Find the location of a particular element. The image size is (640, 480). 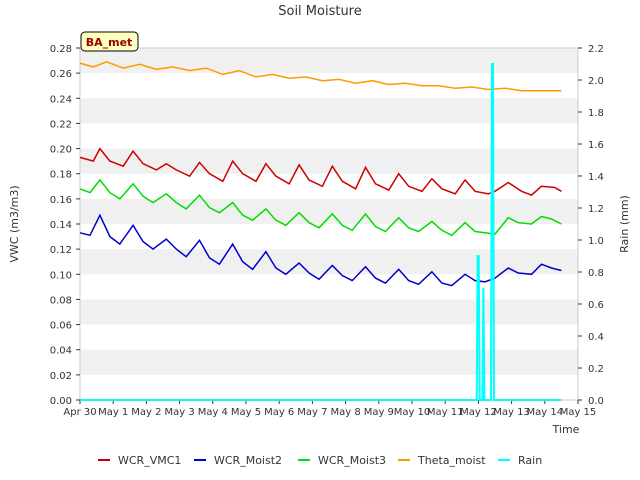

x-tick-label: May 3 is located at coordinates (179, 412).